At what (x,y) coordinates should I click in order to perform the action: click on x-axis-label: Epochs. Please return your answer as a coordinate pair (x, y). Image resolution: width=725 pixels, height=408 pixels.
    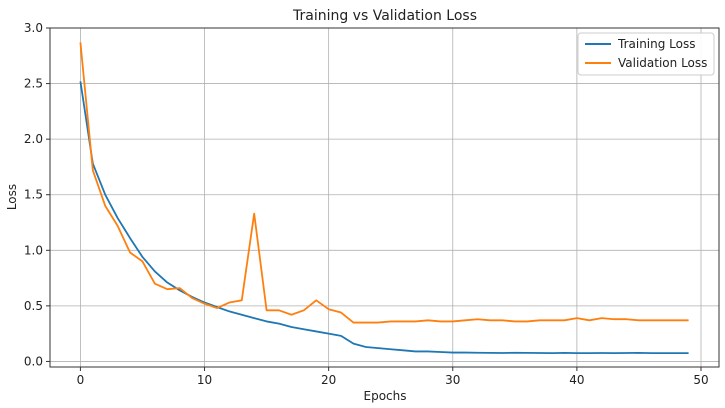
    Looking at the image, I should click on (385, 396).